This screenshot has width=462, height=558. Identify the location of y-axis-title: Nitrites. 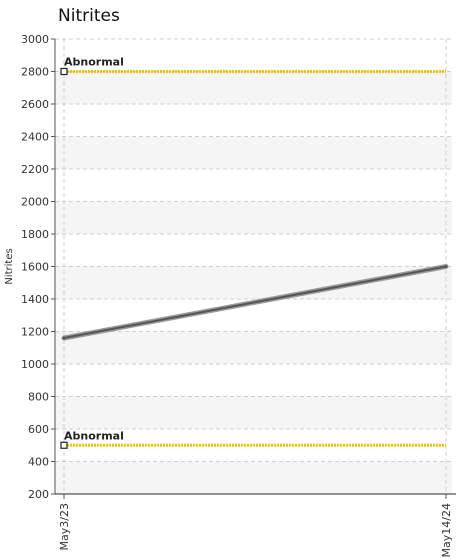
(9, 266).